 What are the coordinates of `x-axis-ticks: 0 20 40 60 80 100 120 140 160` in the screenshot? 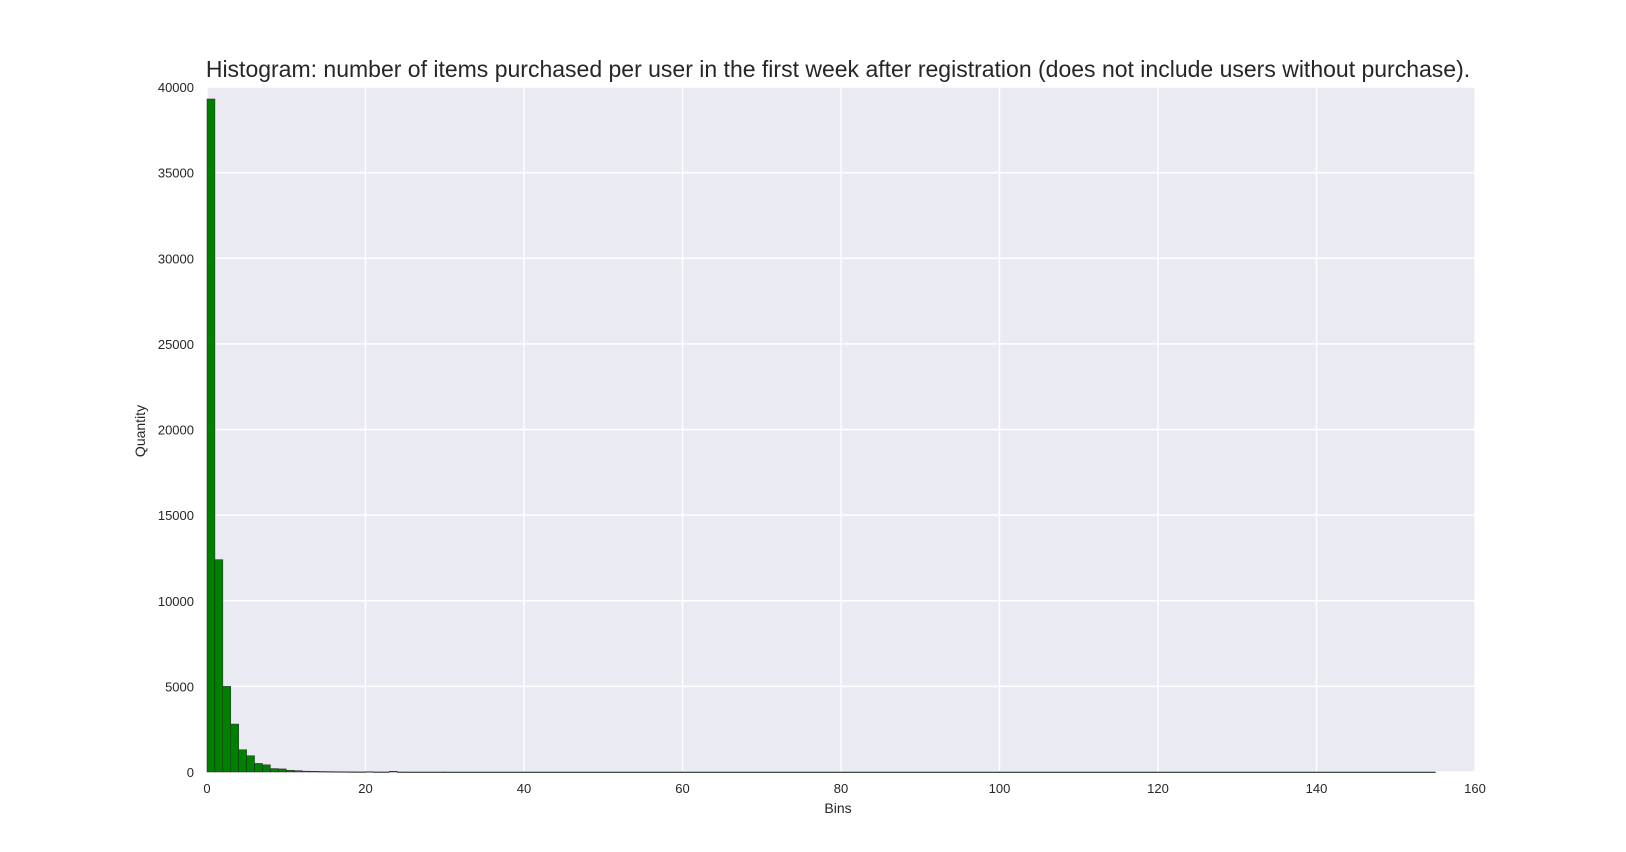 It's located at (844, 788).